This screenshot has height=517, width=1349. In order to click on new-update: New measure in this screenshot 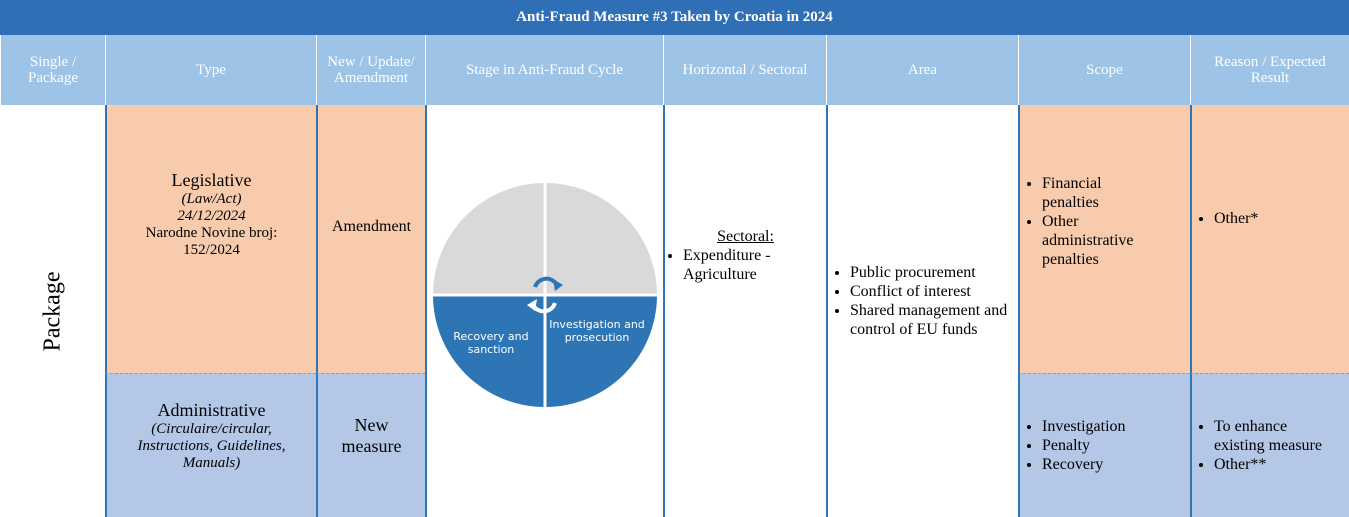, I will do `click(371, 435)`.